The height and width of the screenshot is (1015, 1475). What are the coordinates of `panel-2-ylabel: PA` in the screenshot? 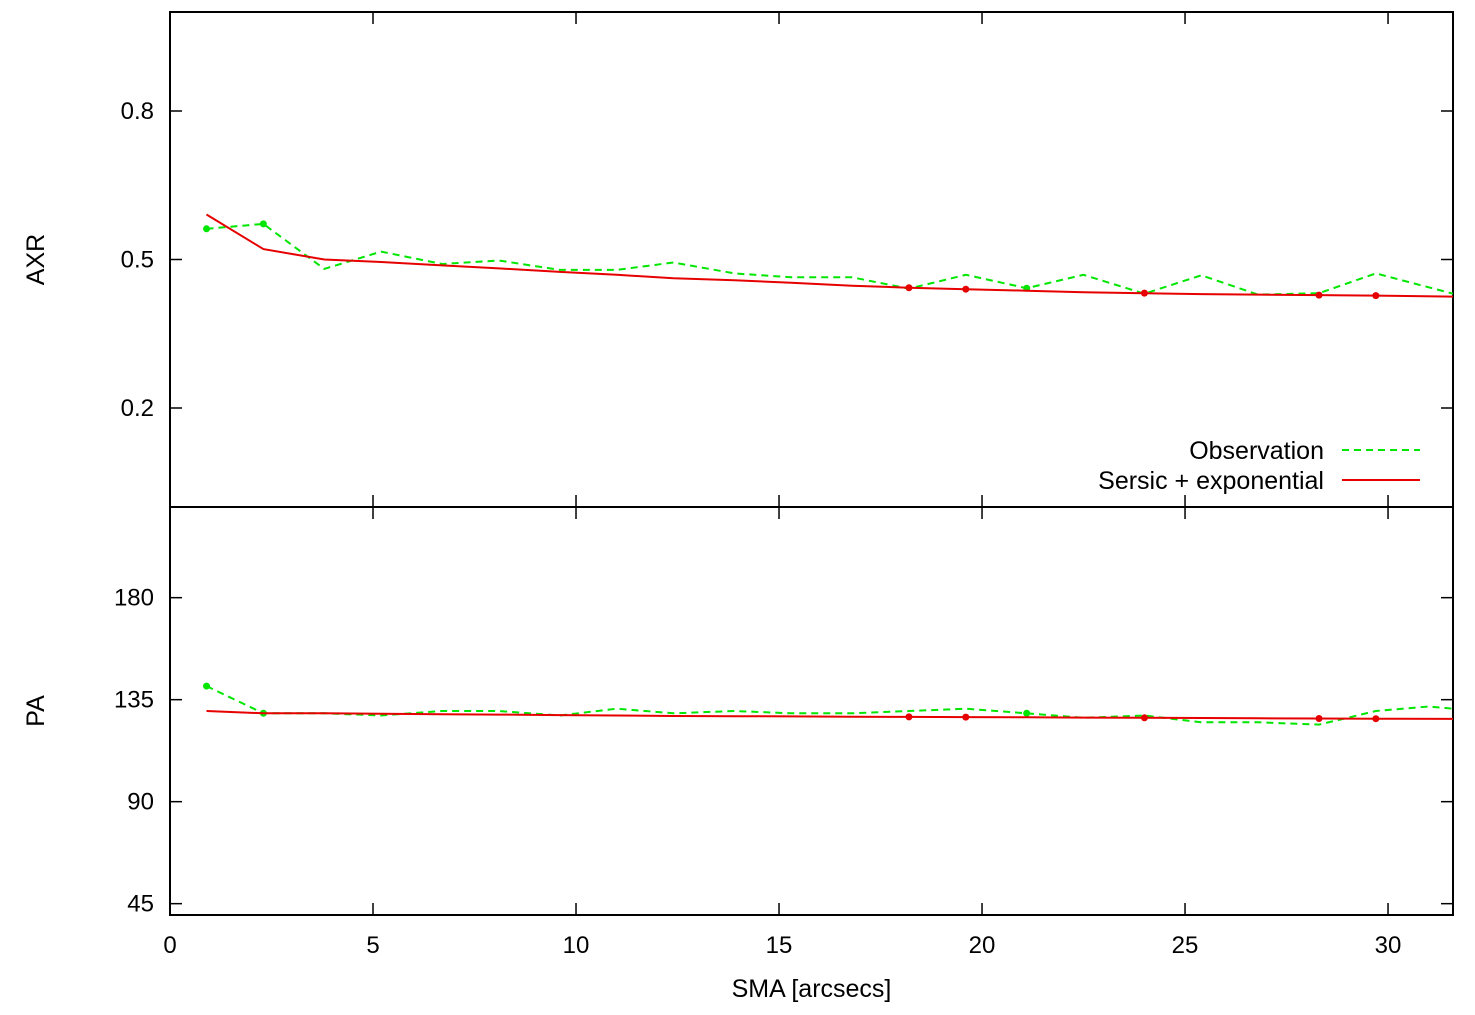 It's located at (36, 711).